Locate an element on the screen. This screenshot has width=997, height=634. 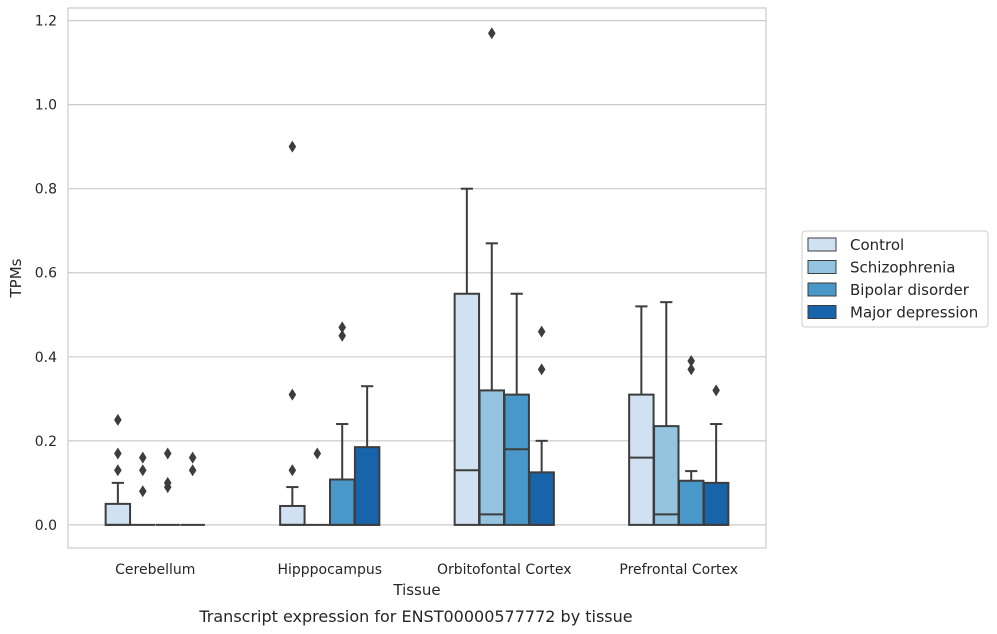
x-tick-label: Prefrontal Cortex is located at coordinates (678, 570).